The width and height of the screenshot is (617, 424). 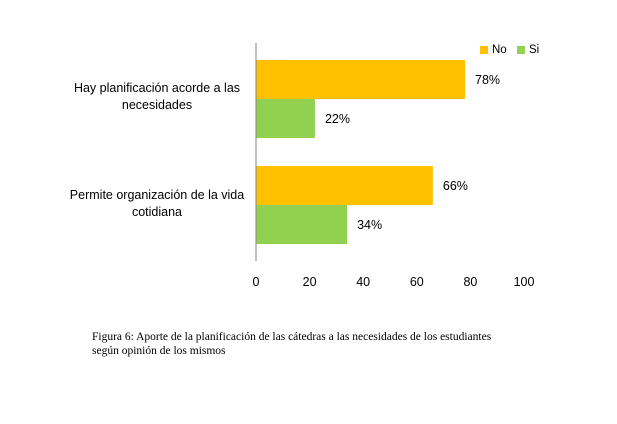 What do you see at coordinates (528, 50) in the screenshot?
I see `legend-item-si: Si` at bounding box center [528, 50].